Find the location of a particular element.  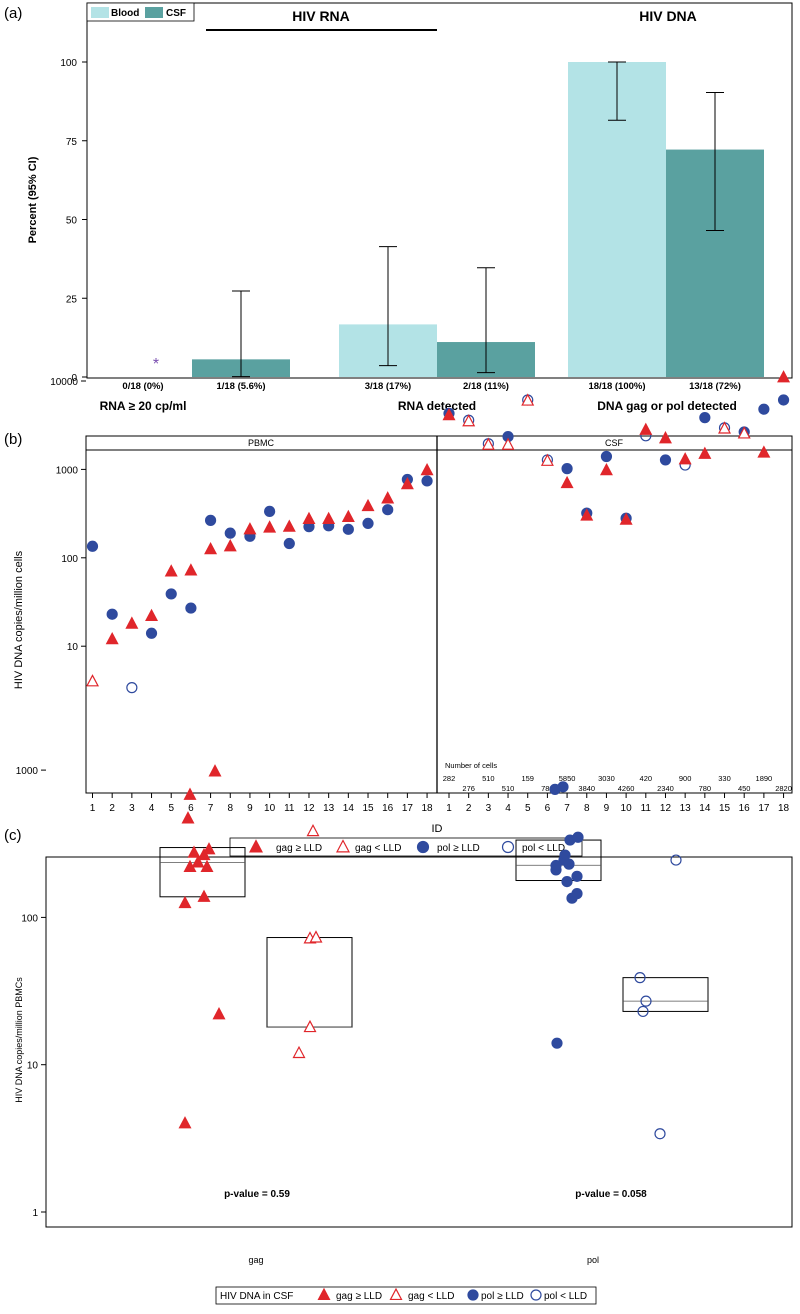

category-label-rna-20: RNA ≥ 20 cp/ml is located at coordinates (143, 406).